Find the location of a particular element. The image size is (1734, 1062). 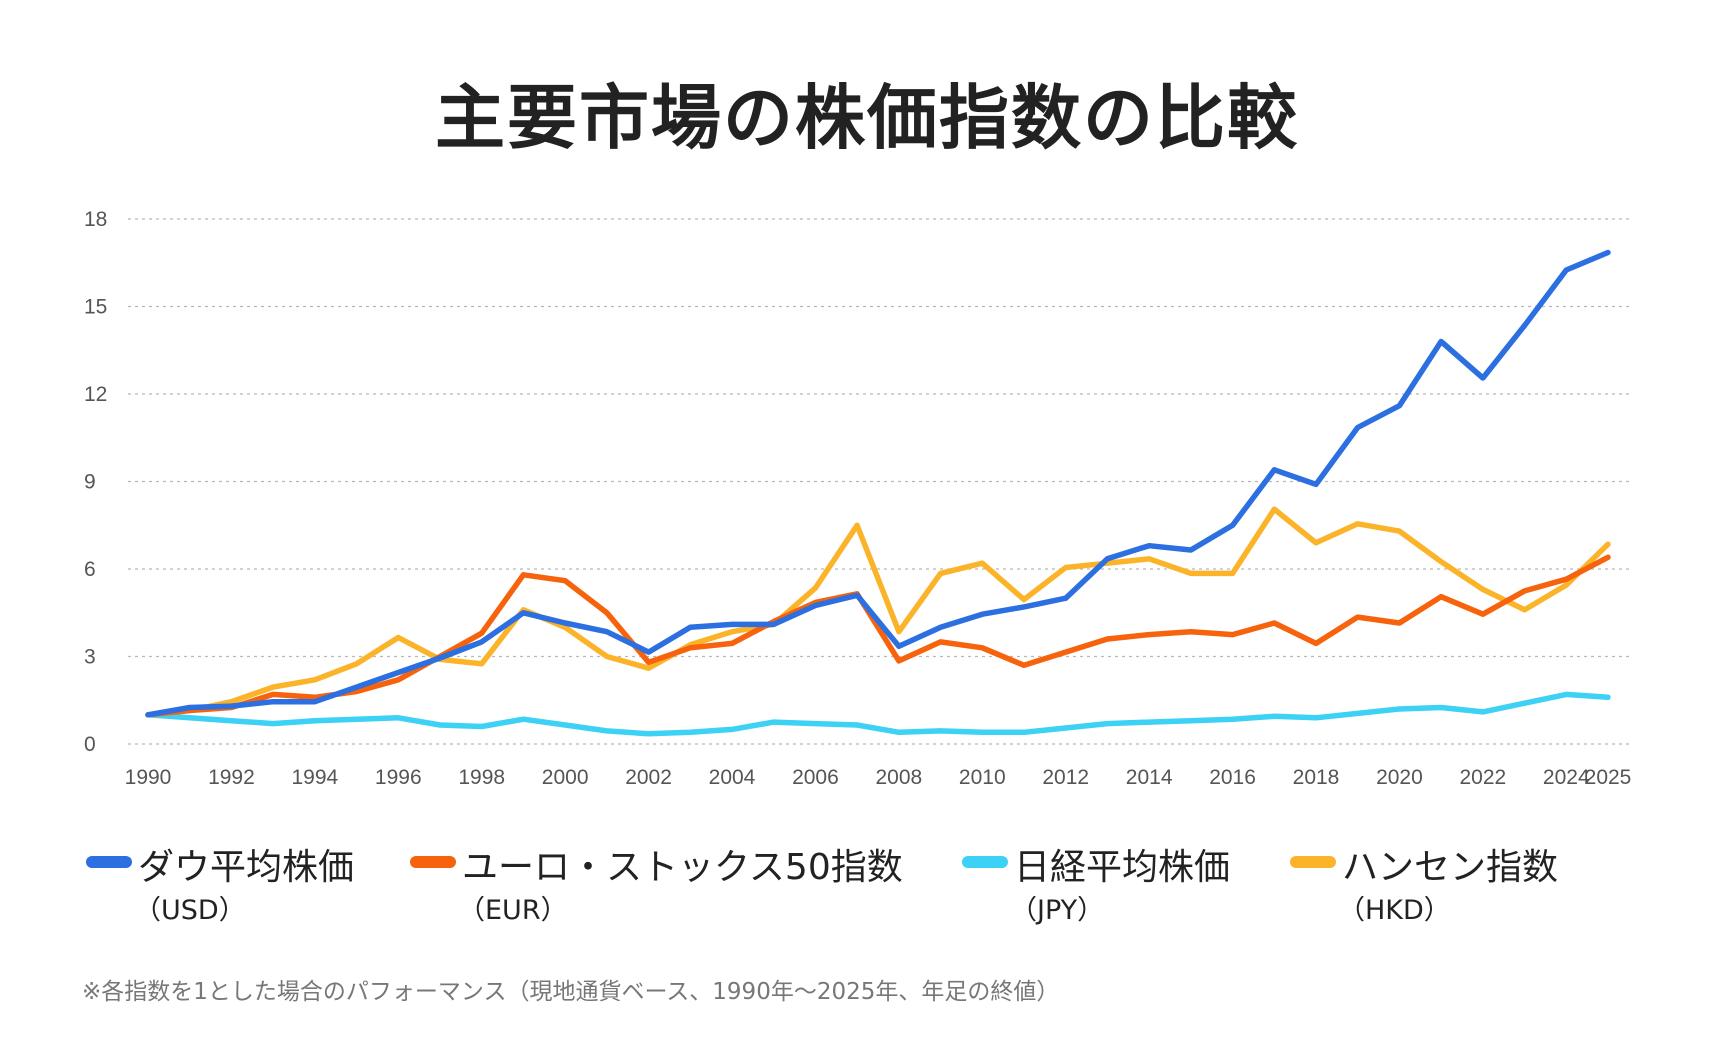

x-tick-label: 2018 is located at coordinates (1316, 777).